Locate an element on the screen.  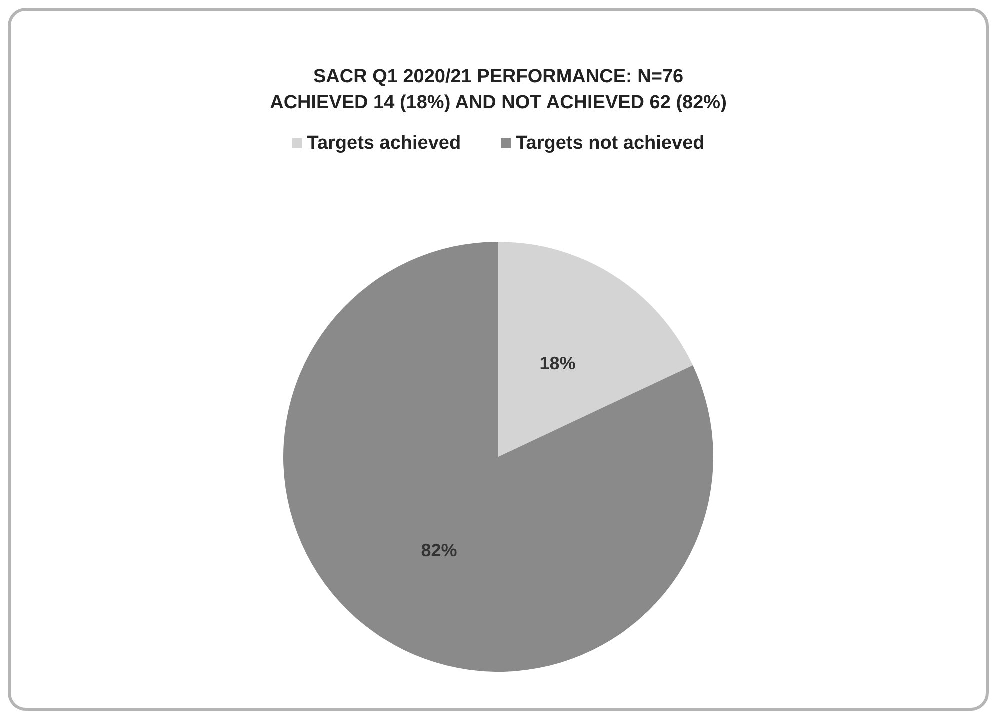
legend-label: Targets achieved is located at coordinates (384, 143).